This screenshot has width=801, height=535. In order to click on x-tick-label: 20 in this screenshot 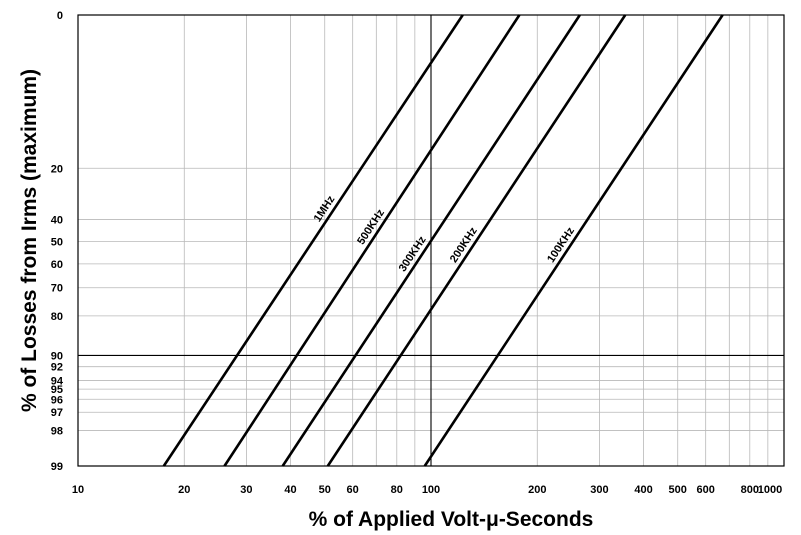, I will do `click(184, 490)`.